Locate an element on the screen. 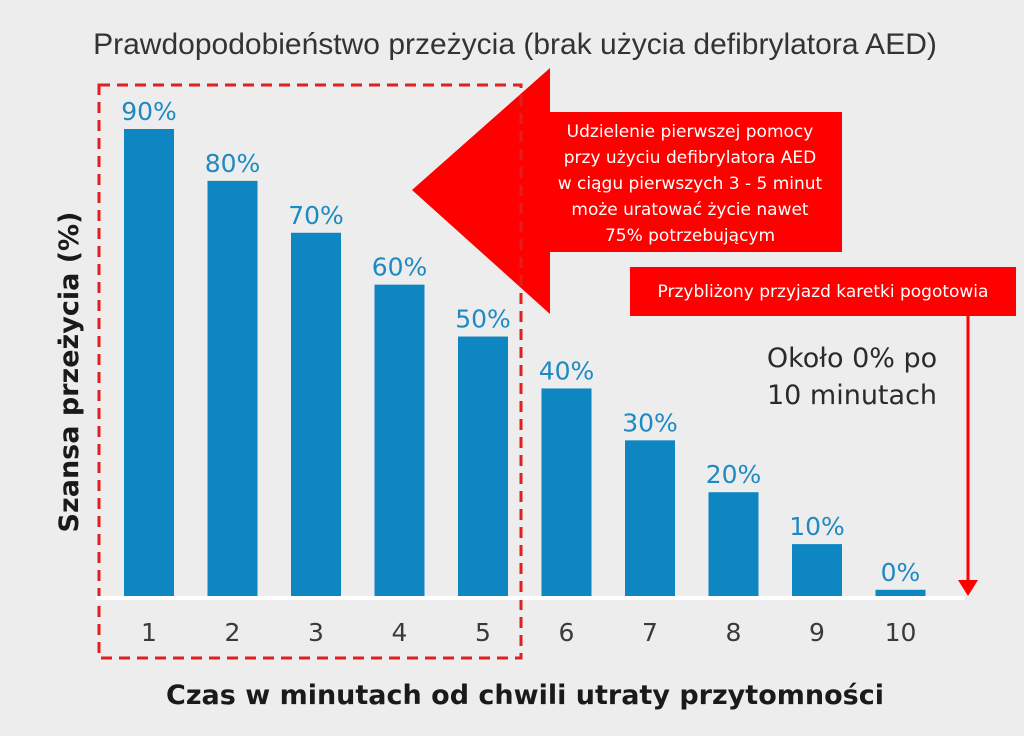 The width and height of the screenshot is (1024, 736). aed-callout-line: przy użyciu defibrylatora AED is located at coordinates (690, 158).